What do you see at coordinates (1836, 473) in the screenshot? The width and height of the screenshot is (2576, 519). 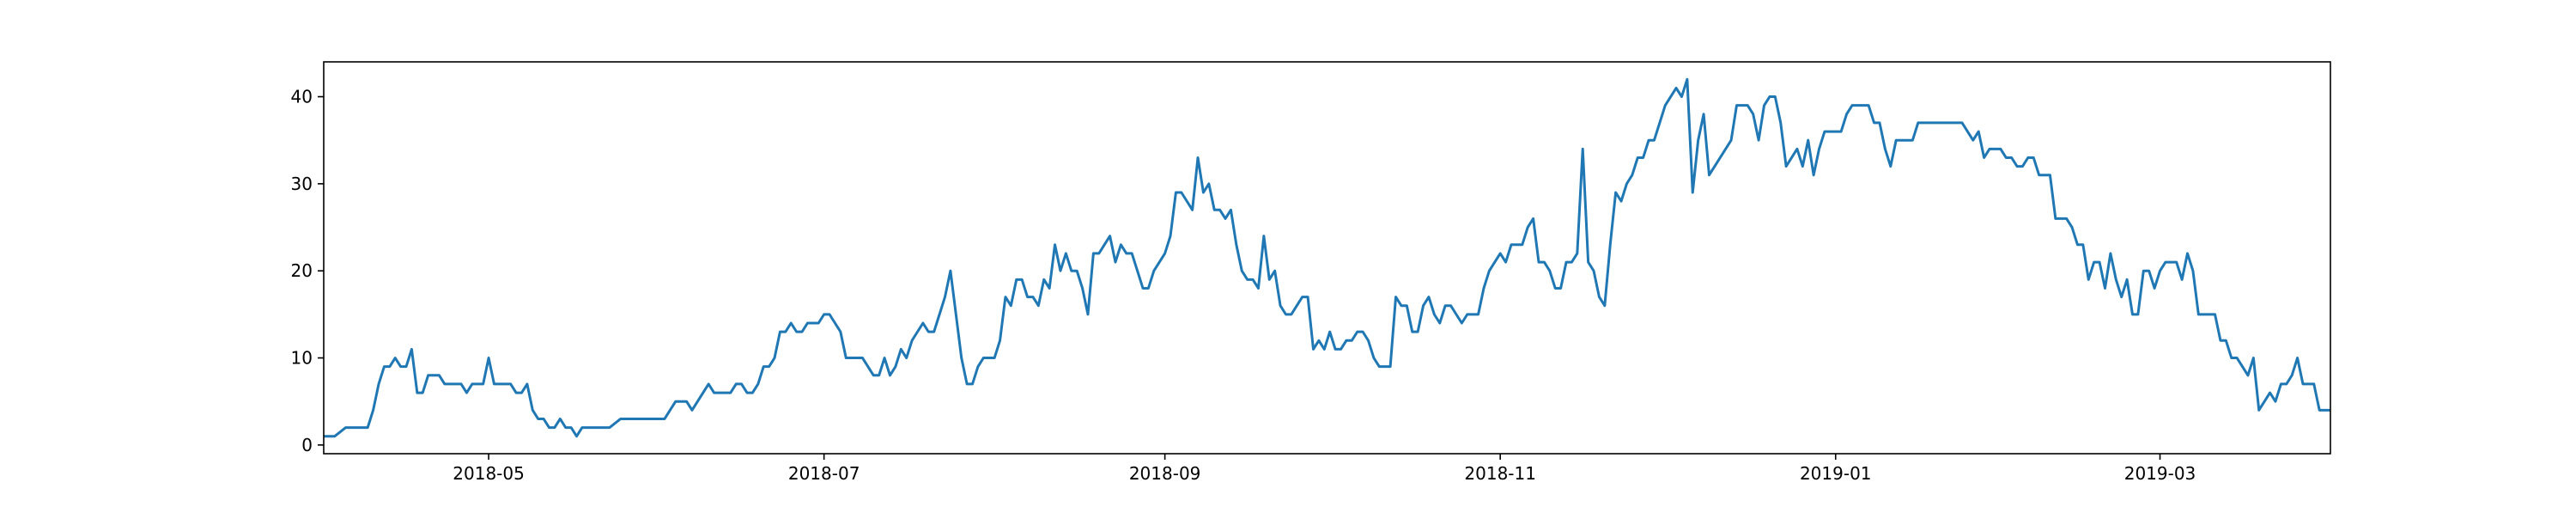 I see `x-tick-label: 2019-01` at bounding box center [1836, 473].